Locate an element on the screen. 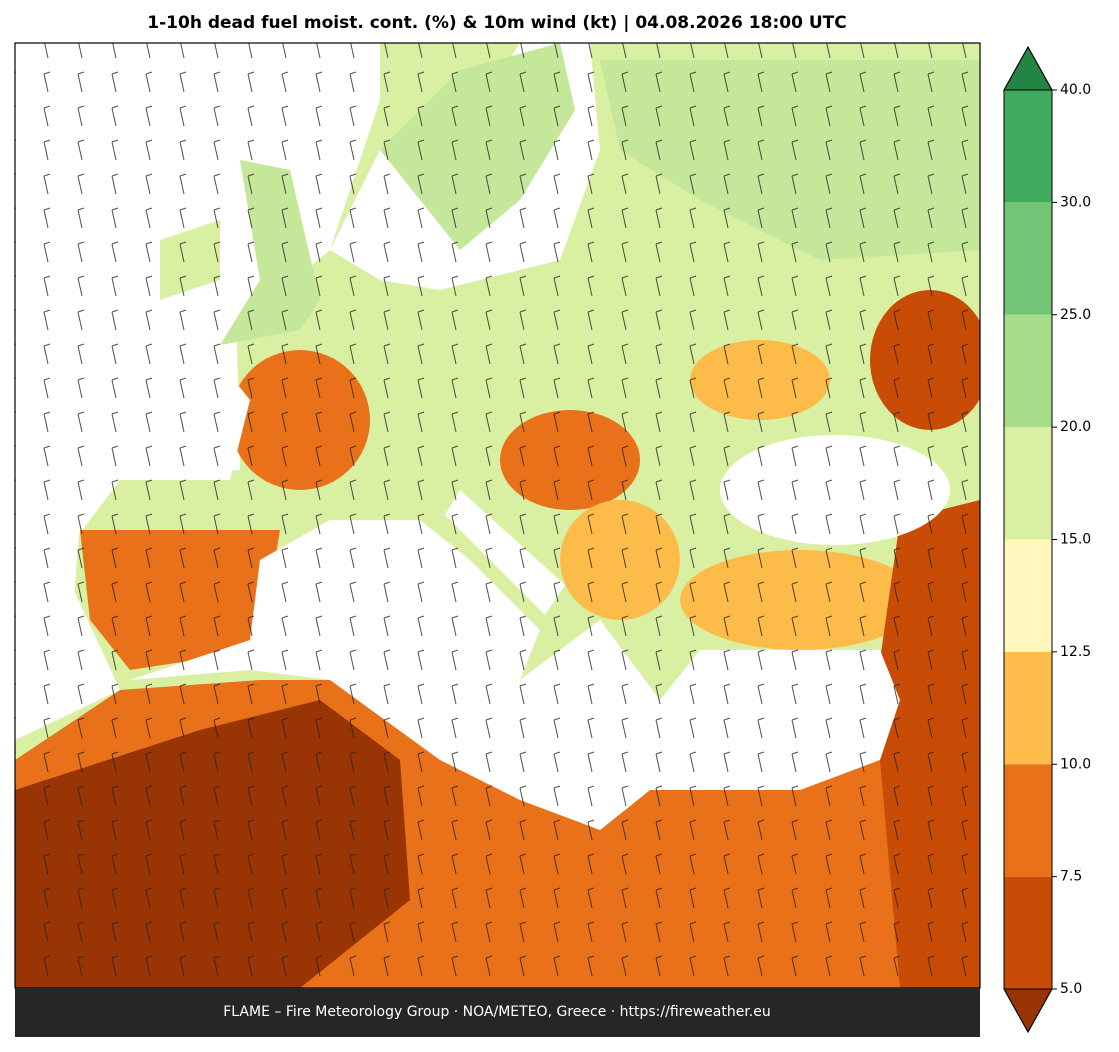  colorbar-tick-label: 7.5 is located at coordinates (1071, 877).